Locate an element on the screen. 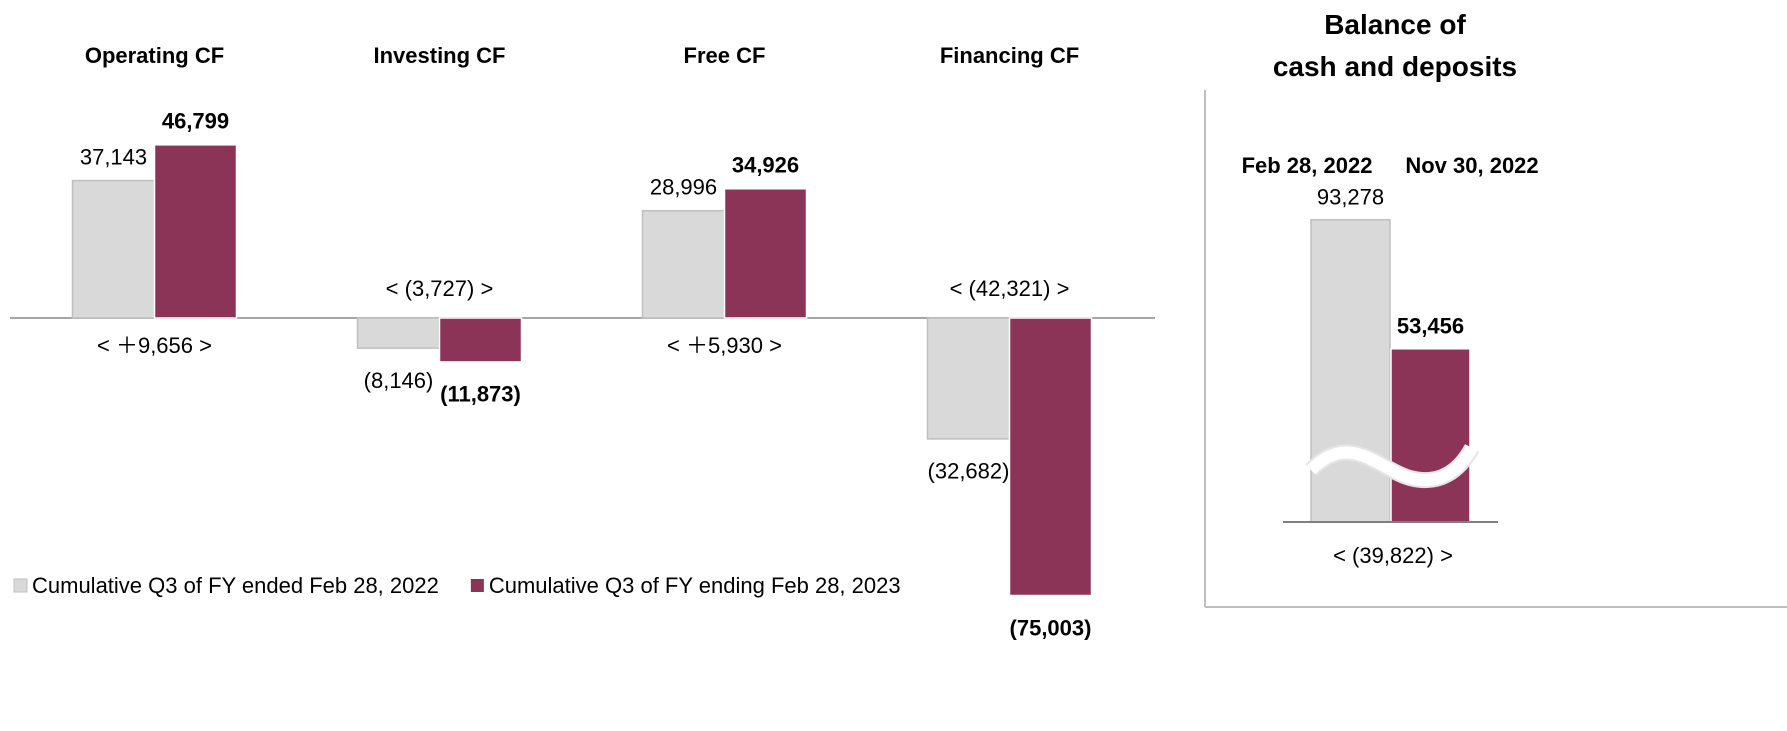  category-label: Nov 30, 2022 is located at coordinates (1471, 165).